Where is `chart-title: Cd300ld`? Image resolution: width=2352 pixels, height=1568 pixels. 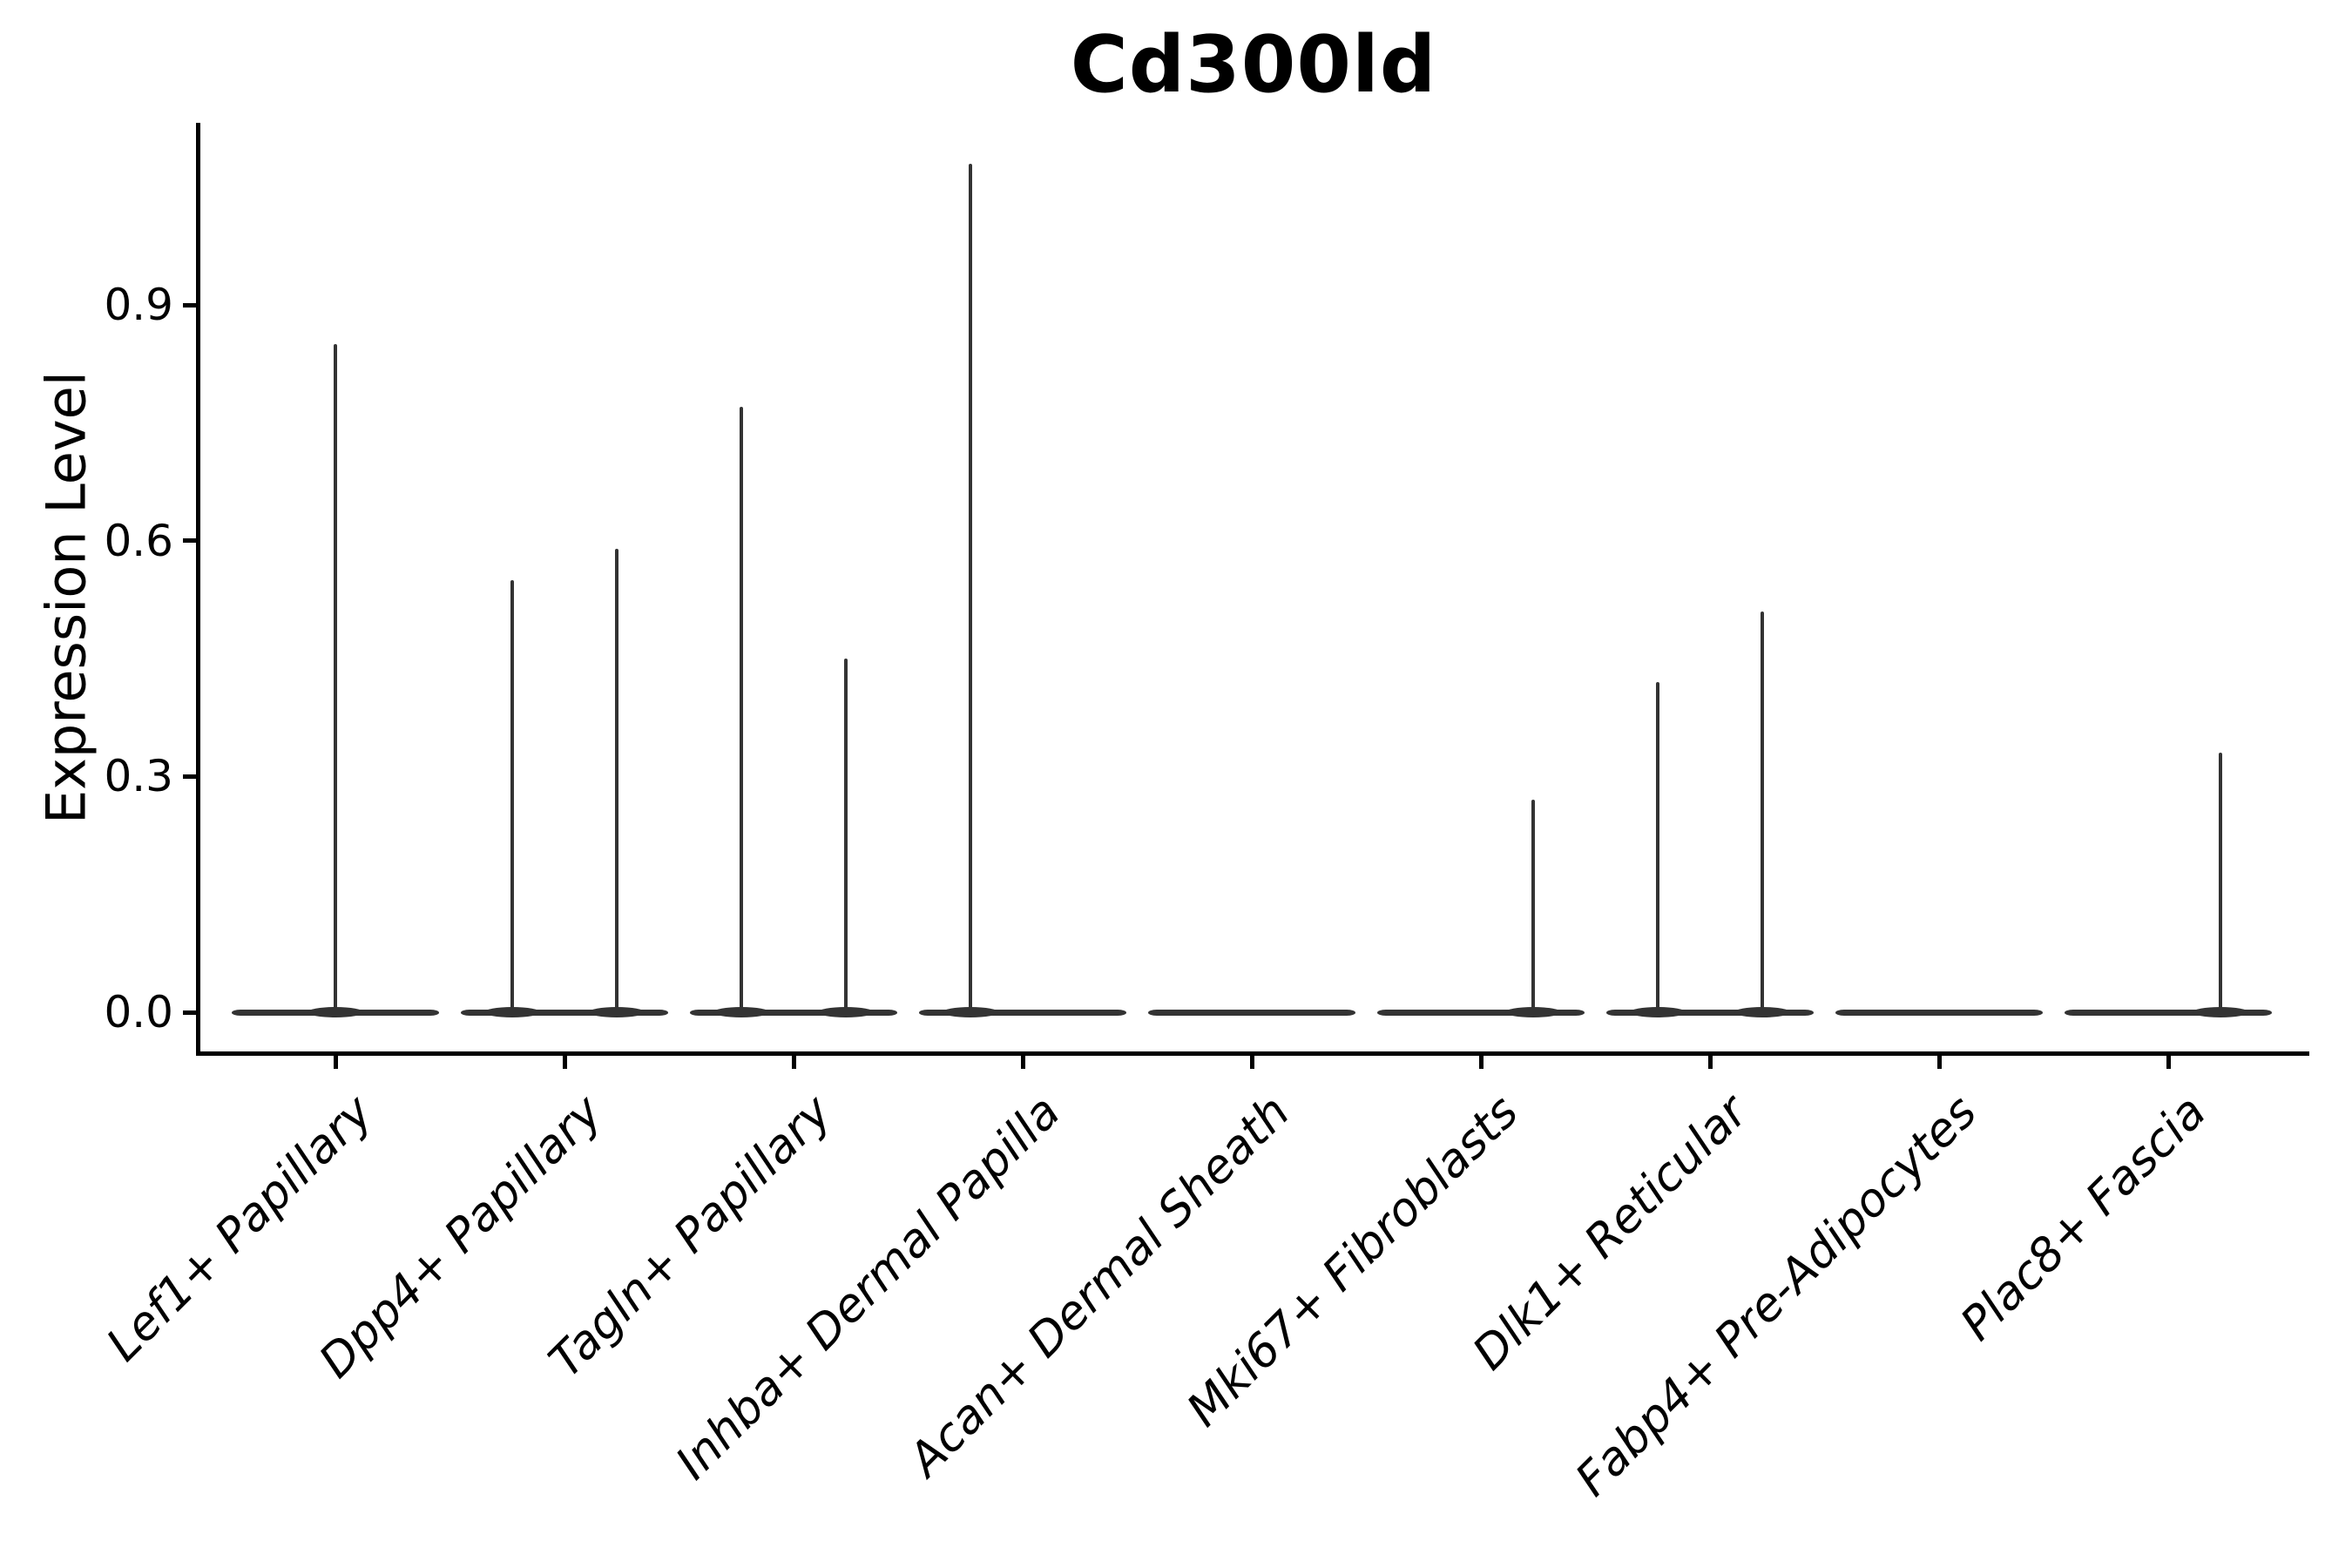 chart-title: Cd300ld is located at coordinates (1253, 65).